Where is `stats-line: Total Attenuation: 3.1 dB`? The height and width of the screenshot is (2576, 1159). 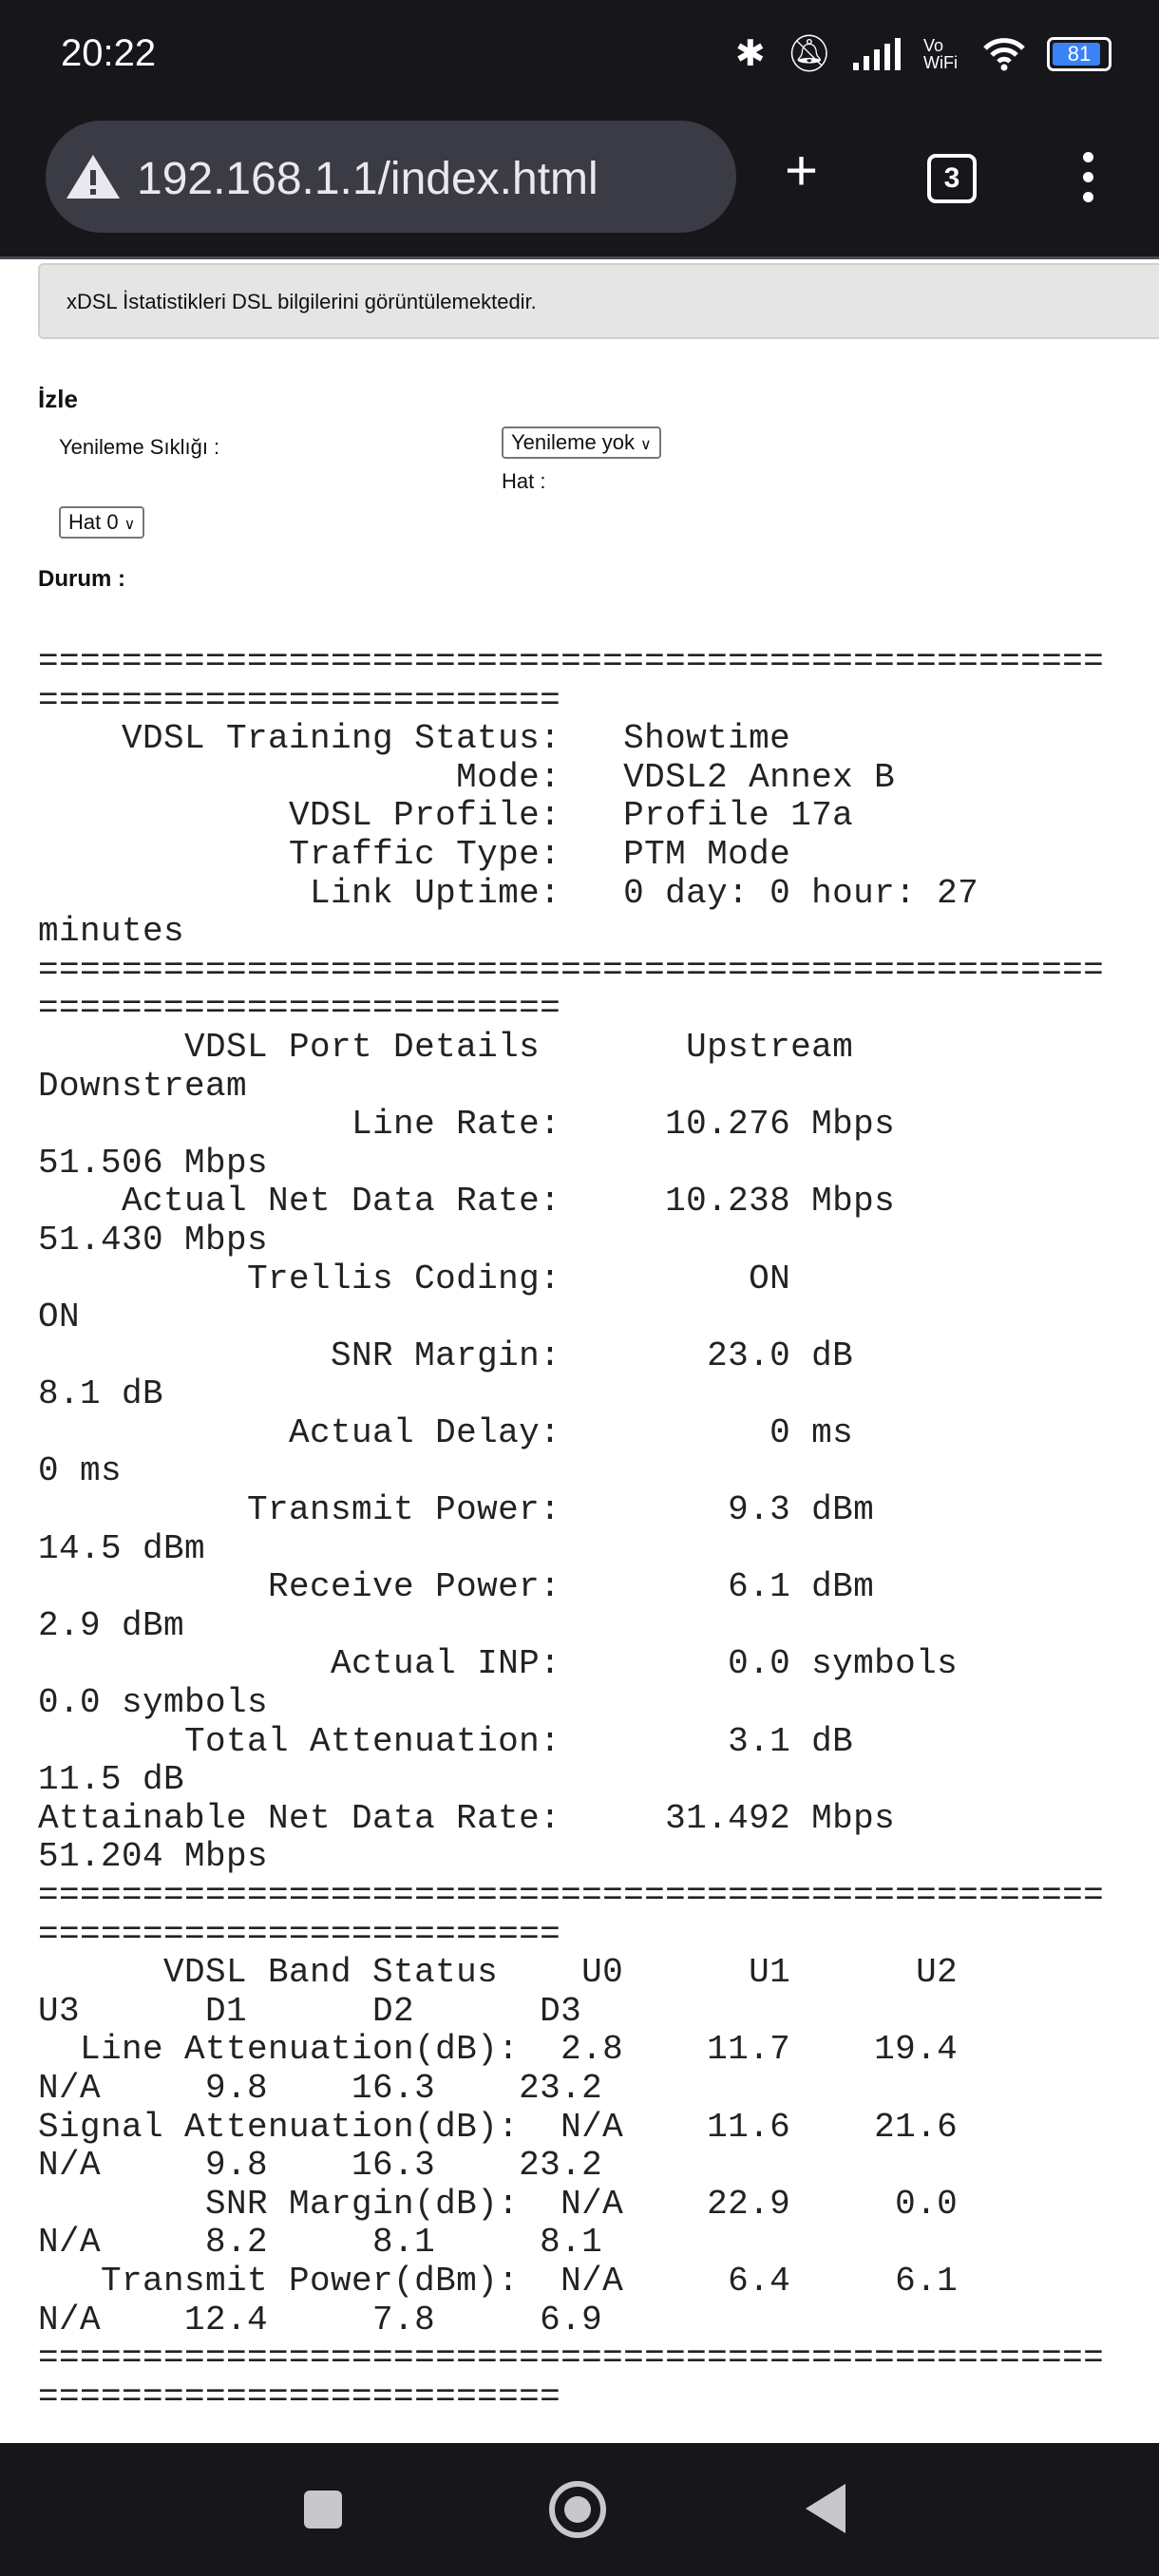
stats-line: Total Attenuation: 3.1 dB is located at coordinates (446, 1741).